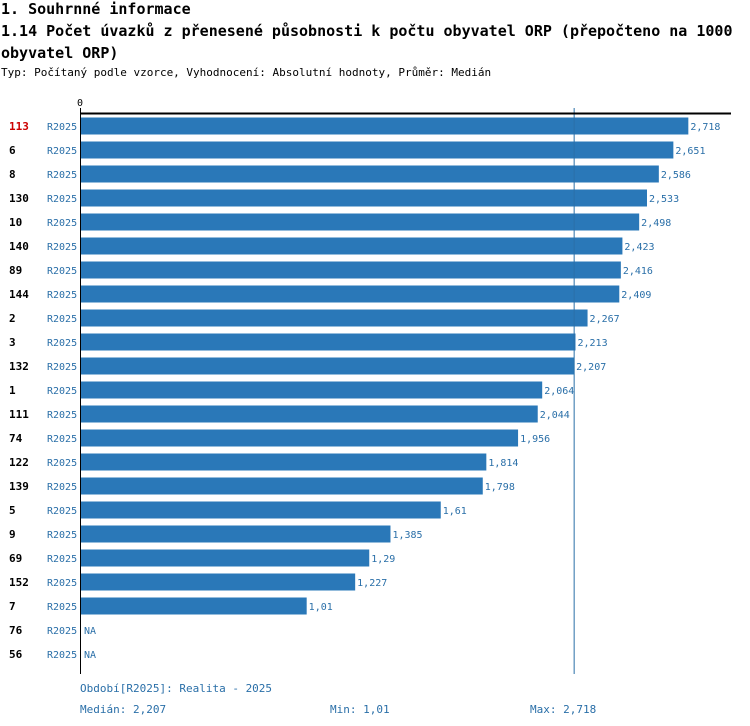 The width and height of the screenshot is (750, 726). What do you see at coordinates (15, 558) in the screenshot?
I see `category-label: 69` at bounding box center [15, 558].